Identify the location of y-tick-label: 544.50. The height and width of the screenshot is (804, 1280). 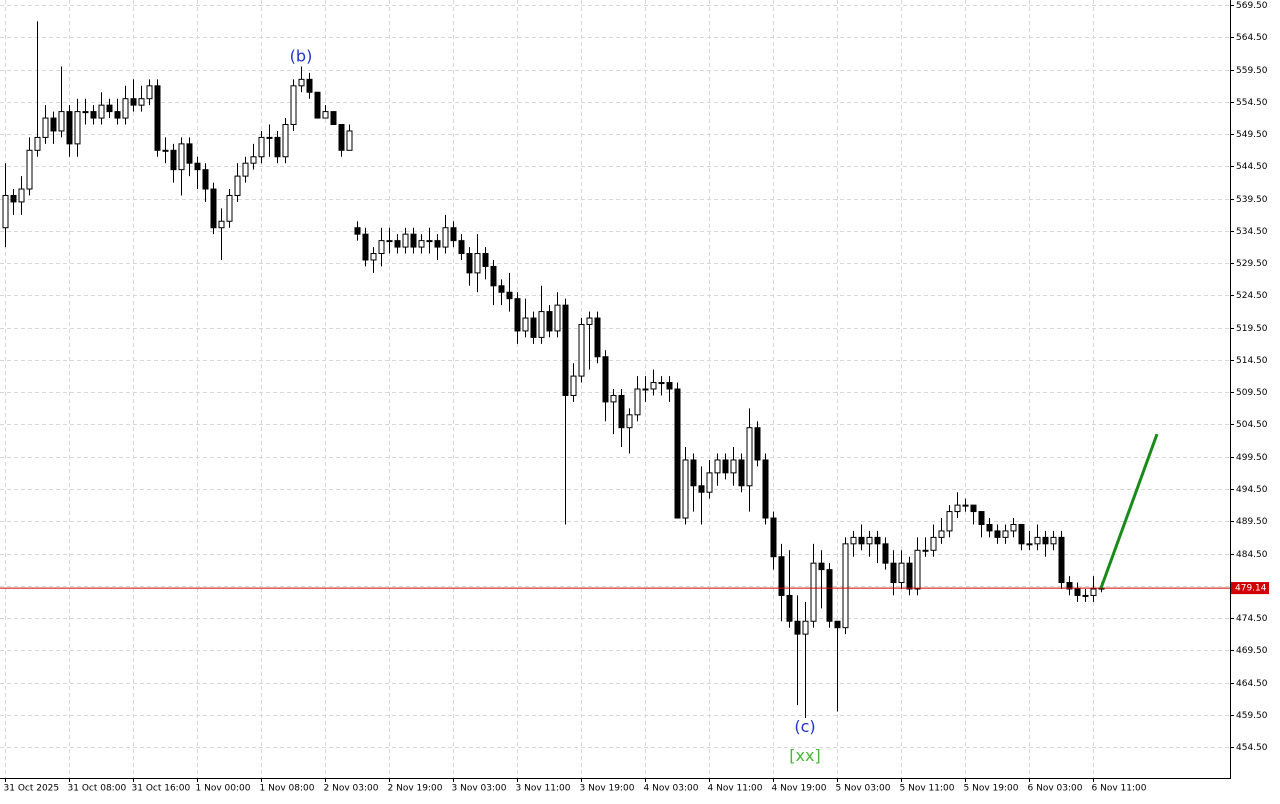
(1252, 167).